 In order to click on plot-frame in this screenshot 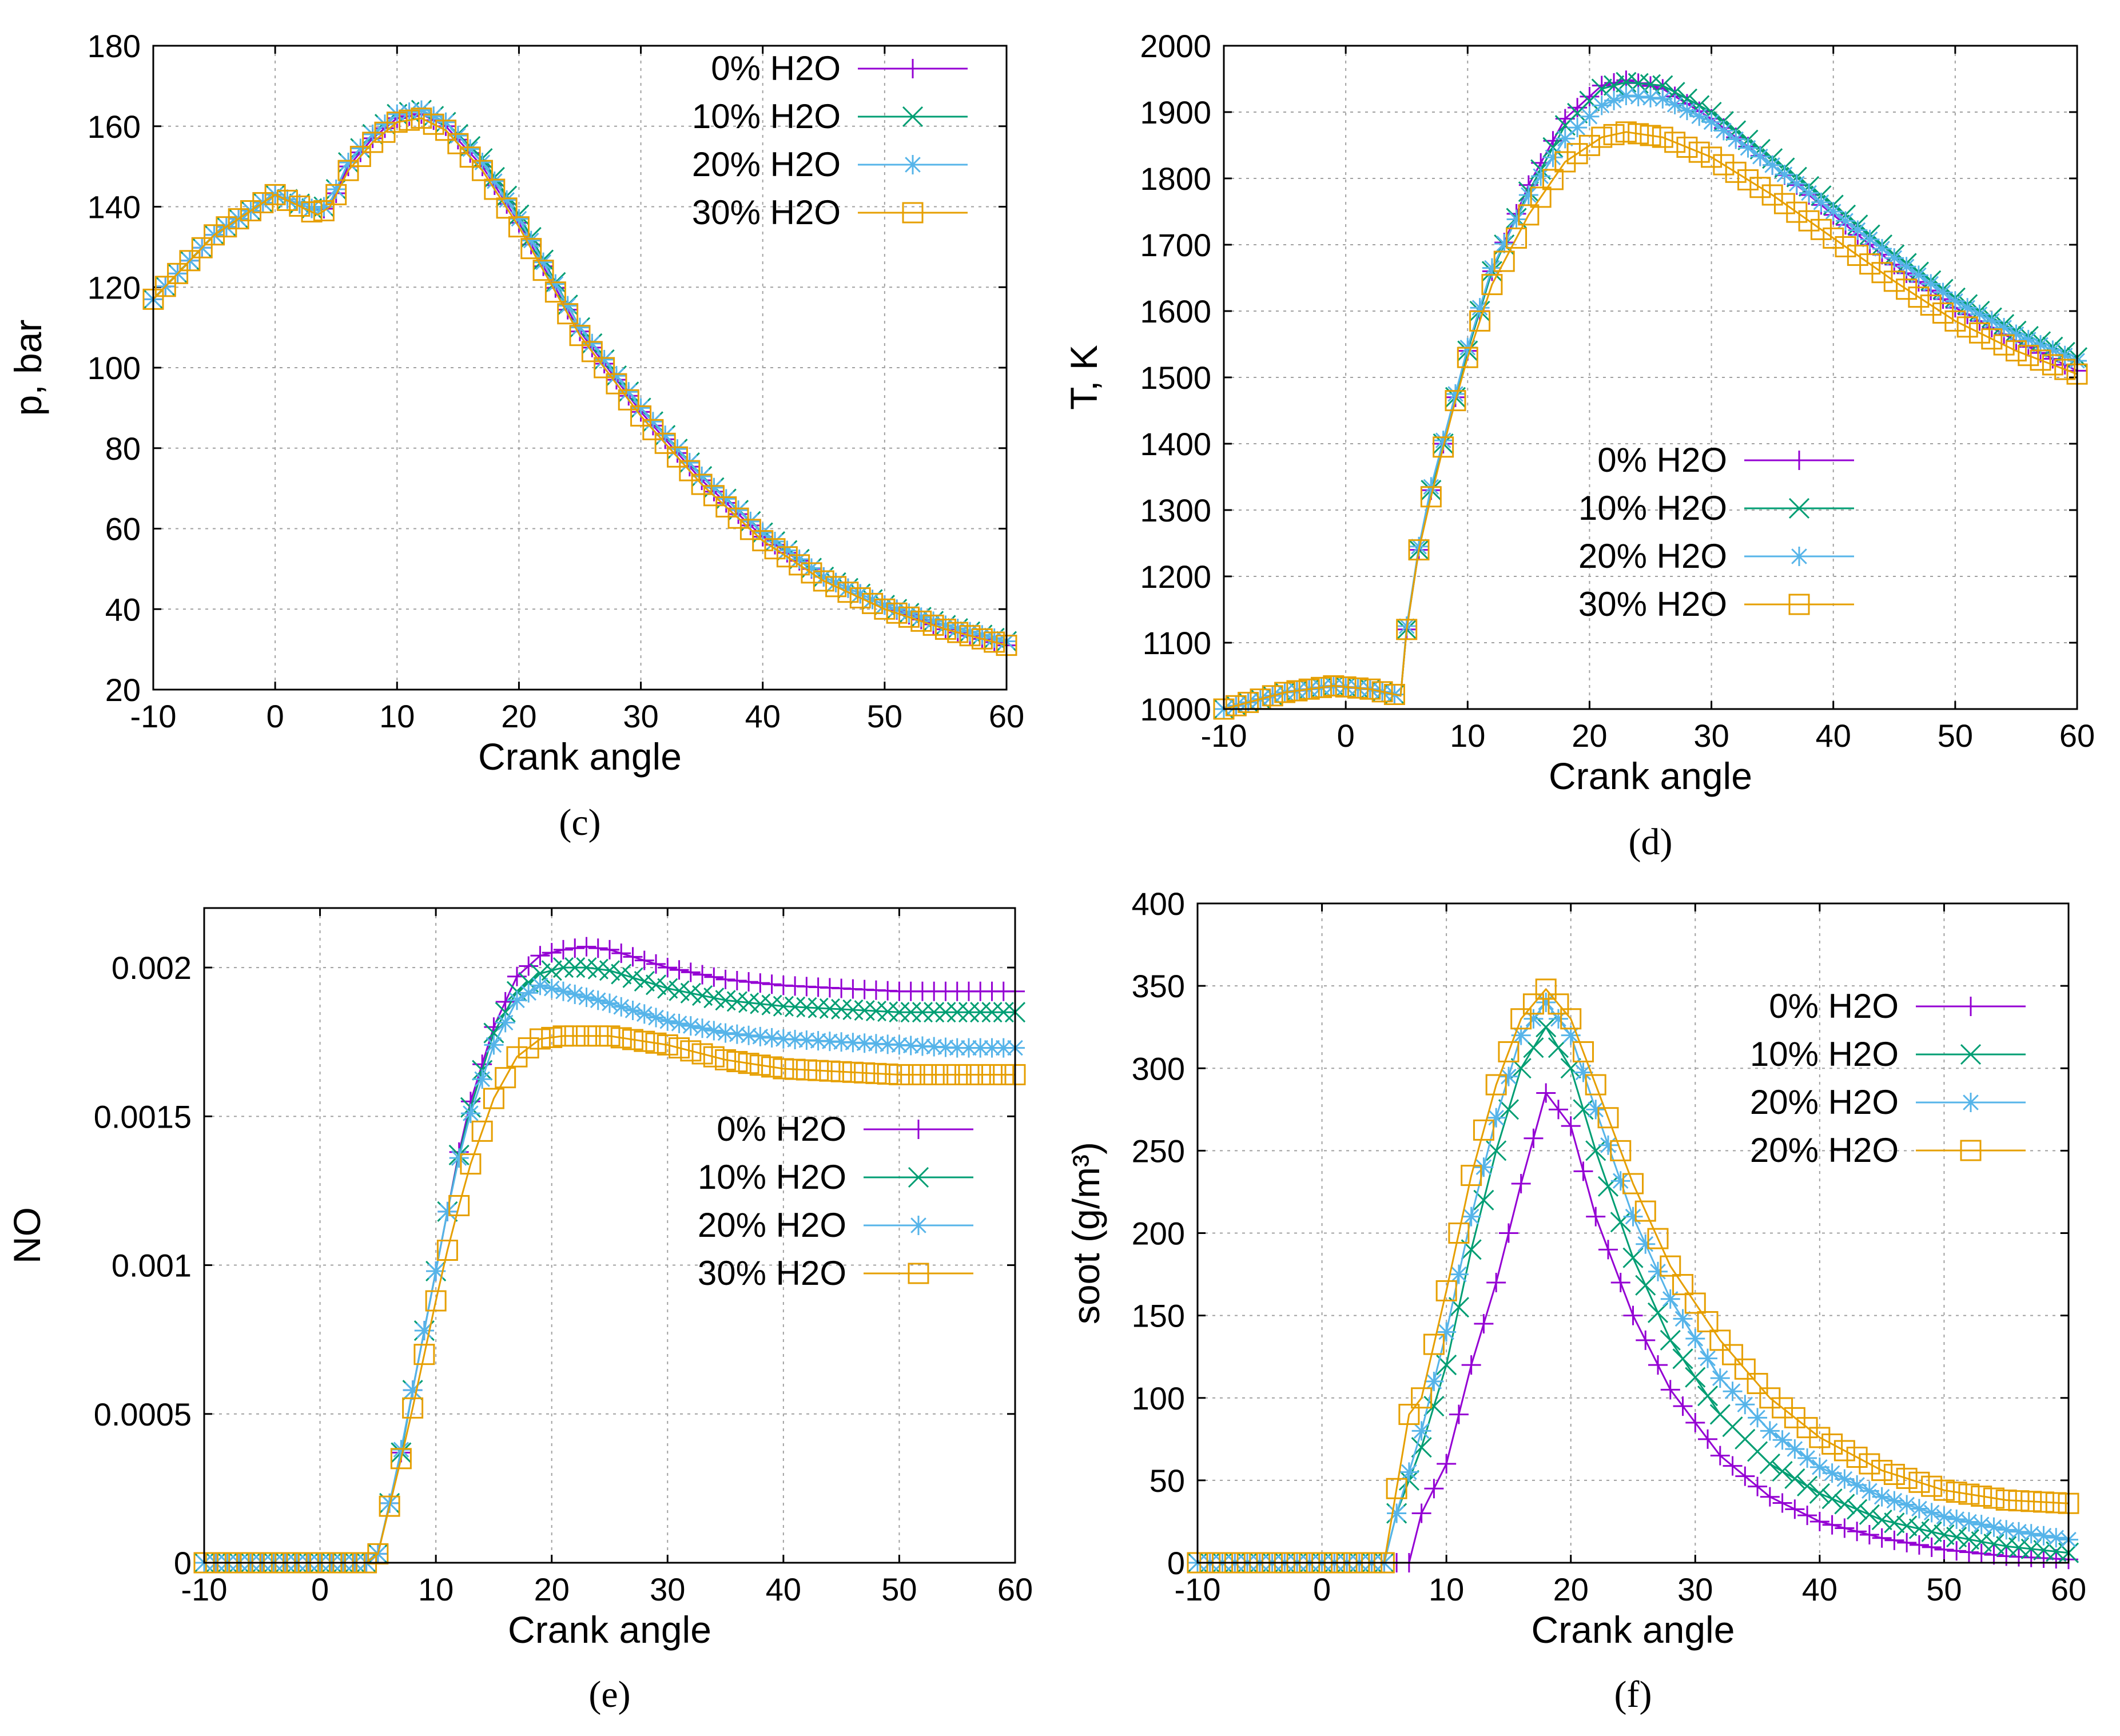, I will do `click(609, 1235)`.